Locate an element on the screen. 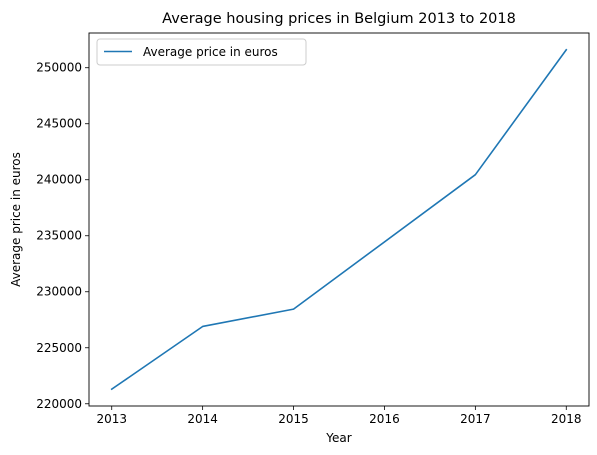 The image size is (597, 455). legend-box is located at coordinates (201, 52).